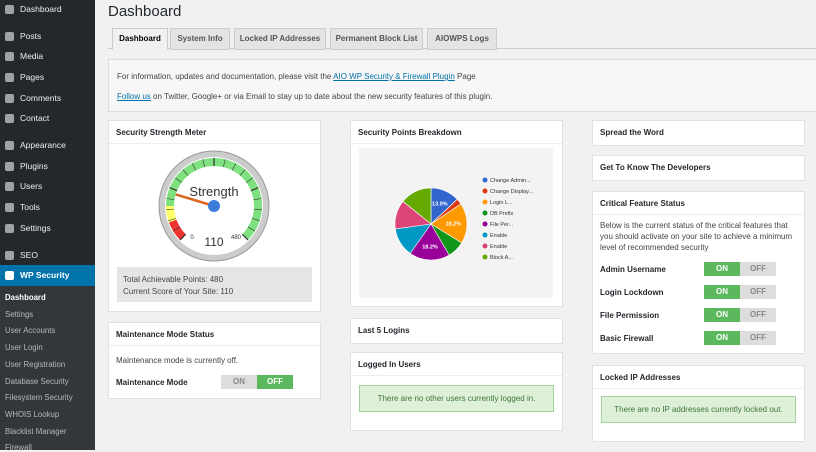  What do you see at coordinates (32, 77) in the screenshot?
I see `menu-item: Pages` at bounding box center [32, 77].